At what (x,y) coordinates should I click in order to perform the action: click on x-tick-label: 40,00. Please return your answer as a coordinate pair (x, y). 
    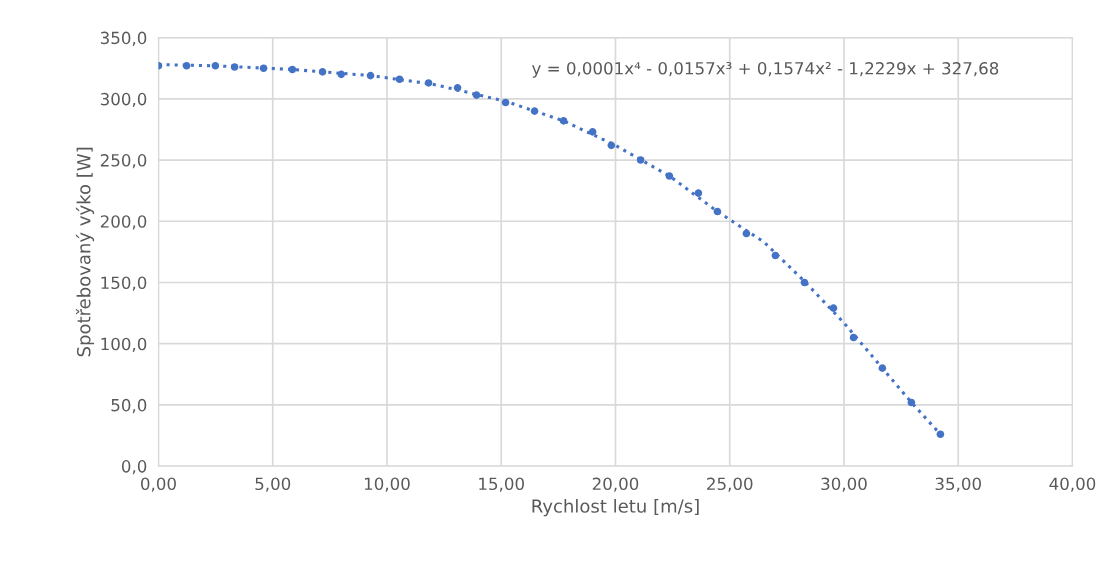
    Looking at the image, I should click on (1072, 484).